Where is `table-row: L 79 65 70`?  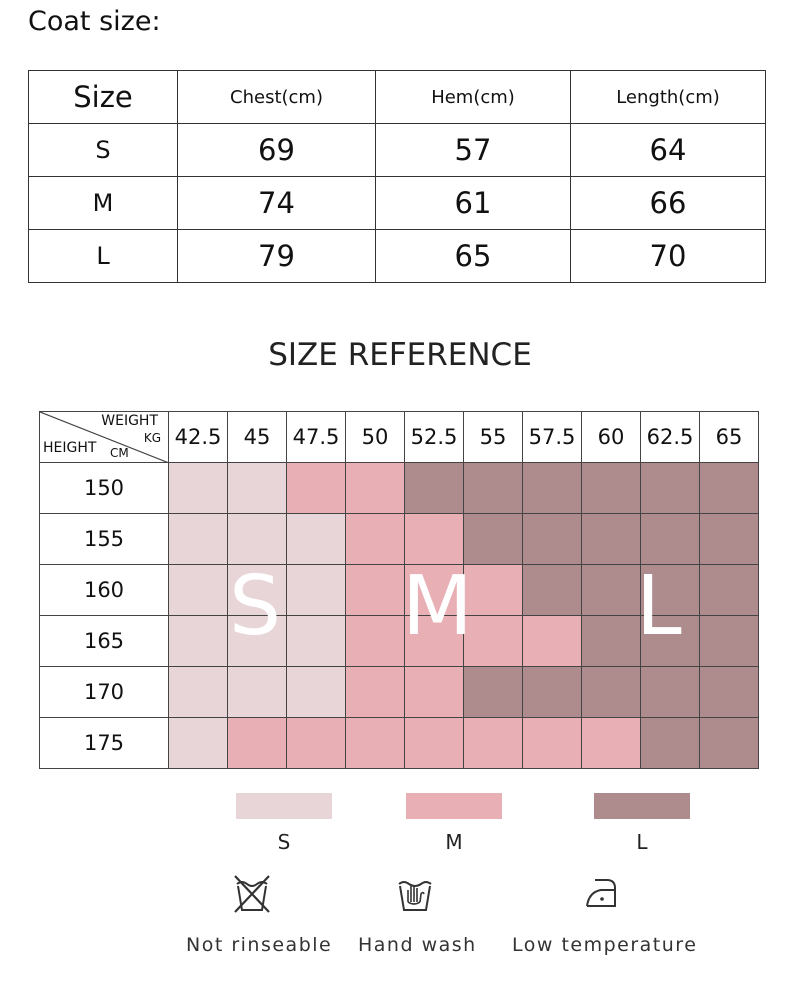 table-row: L 79 65 70 is located at coordinates (397, 256).